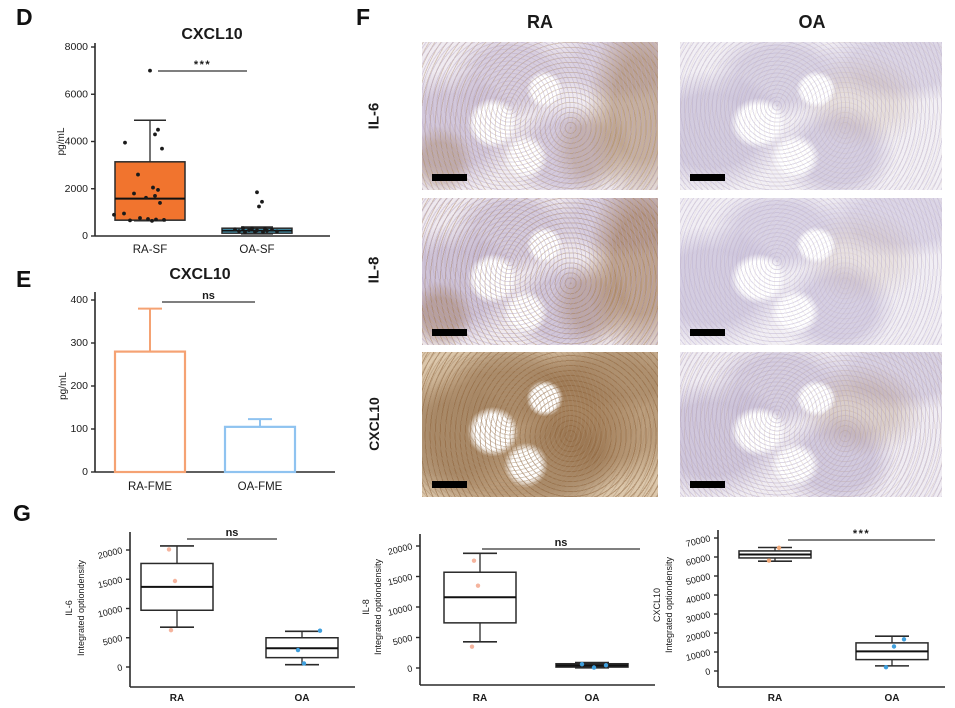 This screenshot has width=955, height=708. Describe the element at coordinates (374, 116) in the screenshot. I see `f-row-label-il6: IL-6` at that location.